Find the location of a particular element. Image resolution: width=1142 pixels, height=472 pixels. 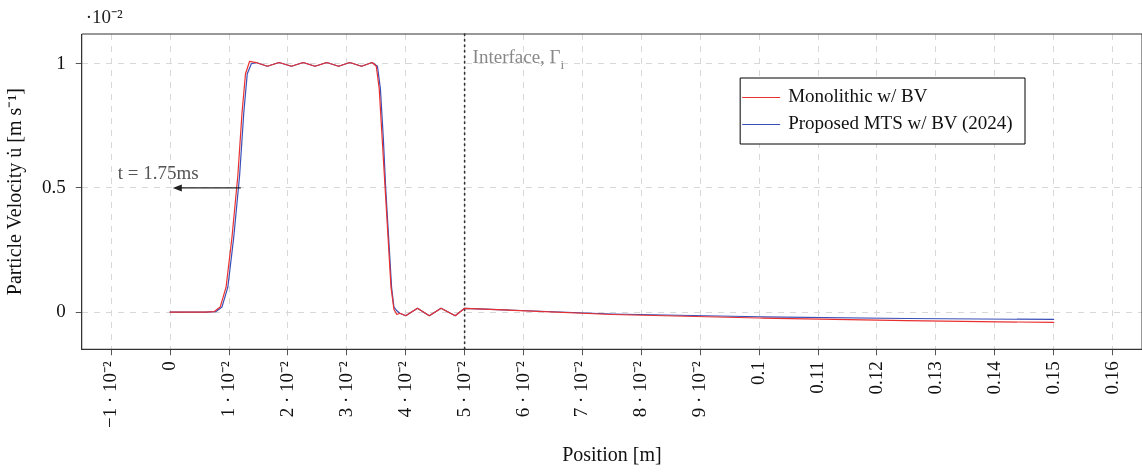

y-axis-title: Particle Velocity u̇ [m s⁻¹] is located at coordinates (15, 192).